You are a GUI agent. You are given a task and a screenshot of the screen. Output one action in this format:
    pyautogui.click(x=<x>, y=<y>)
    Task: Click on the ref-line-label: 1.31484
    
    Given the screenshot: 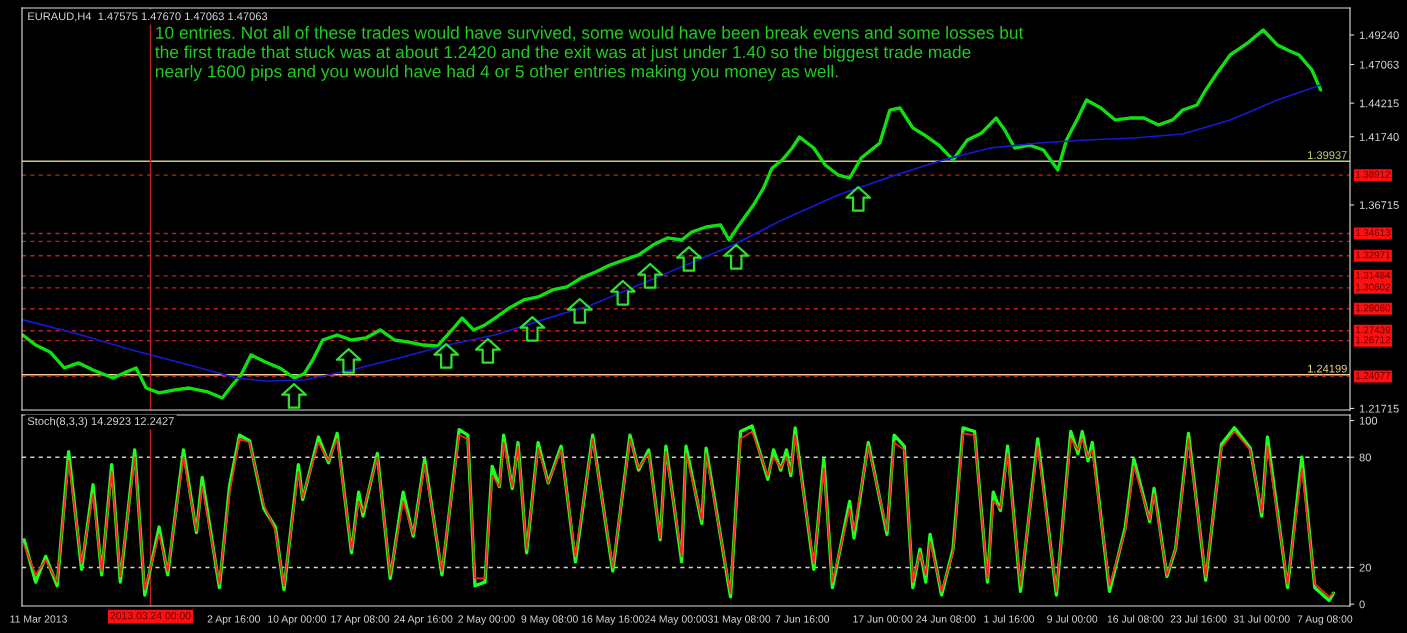 What is the action you would take?
    pyautogui.click(x=1373, y=275)
    